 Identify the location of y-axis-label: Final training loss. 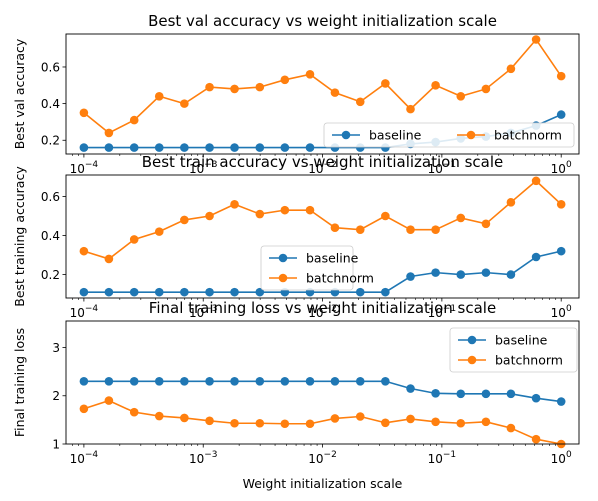
(19, 382).